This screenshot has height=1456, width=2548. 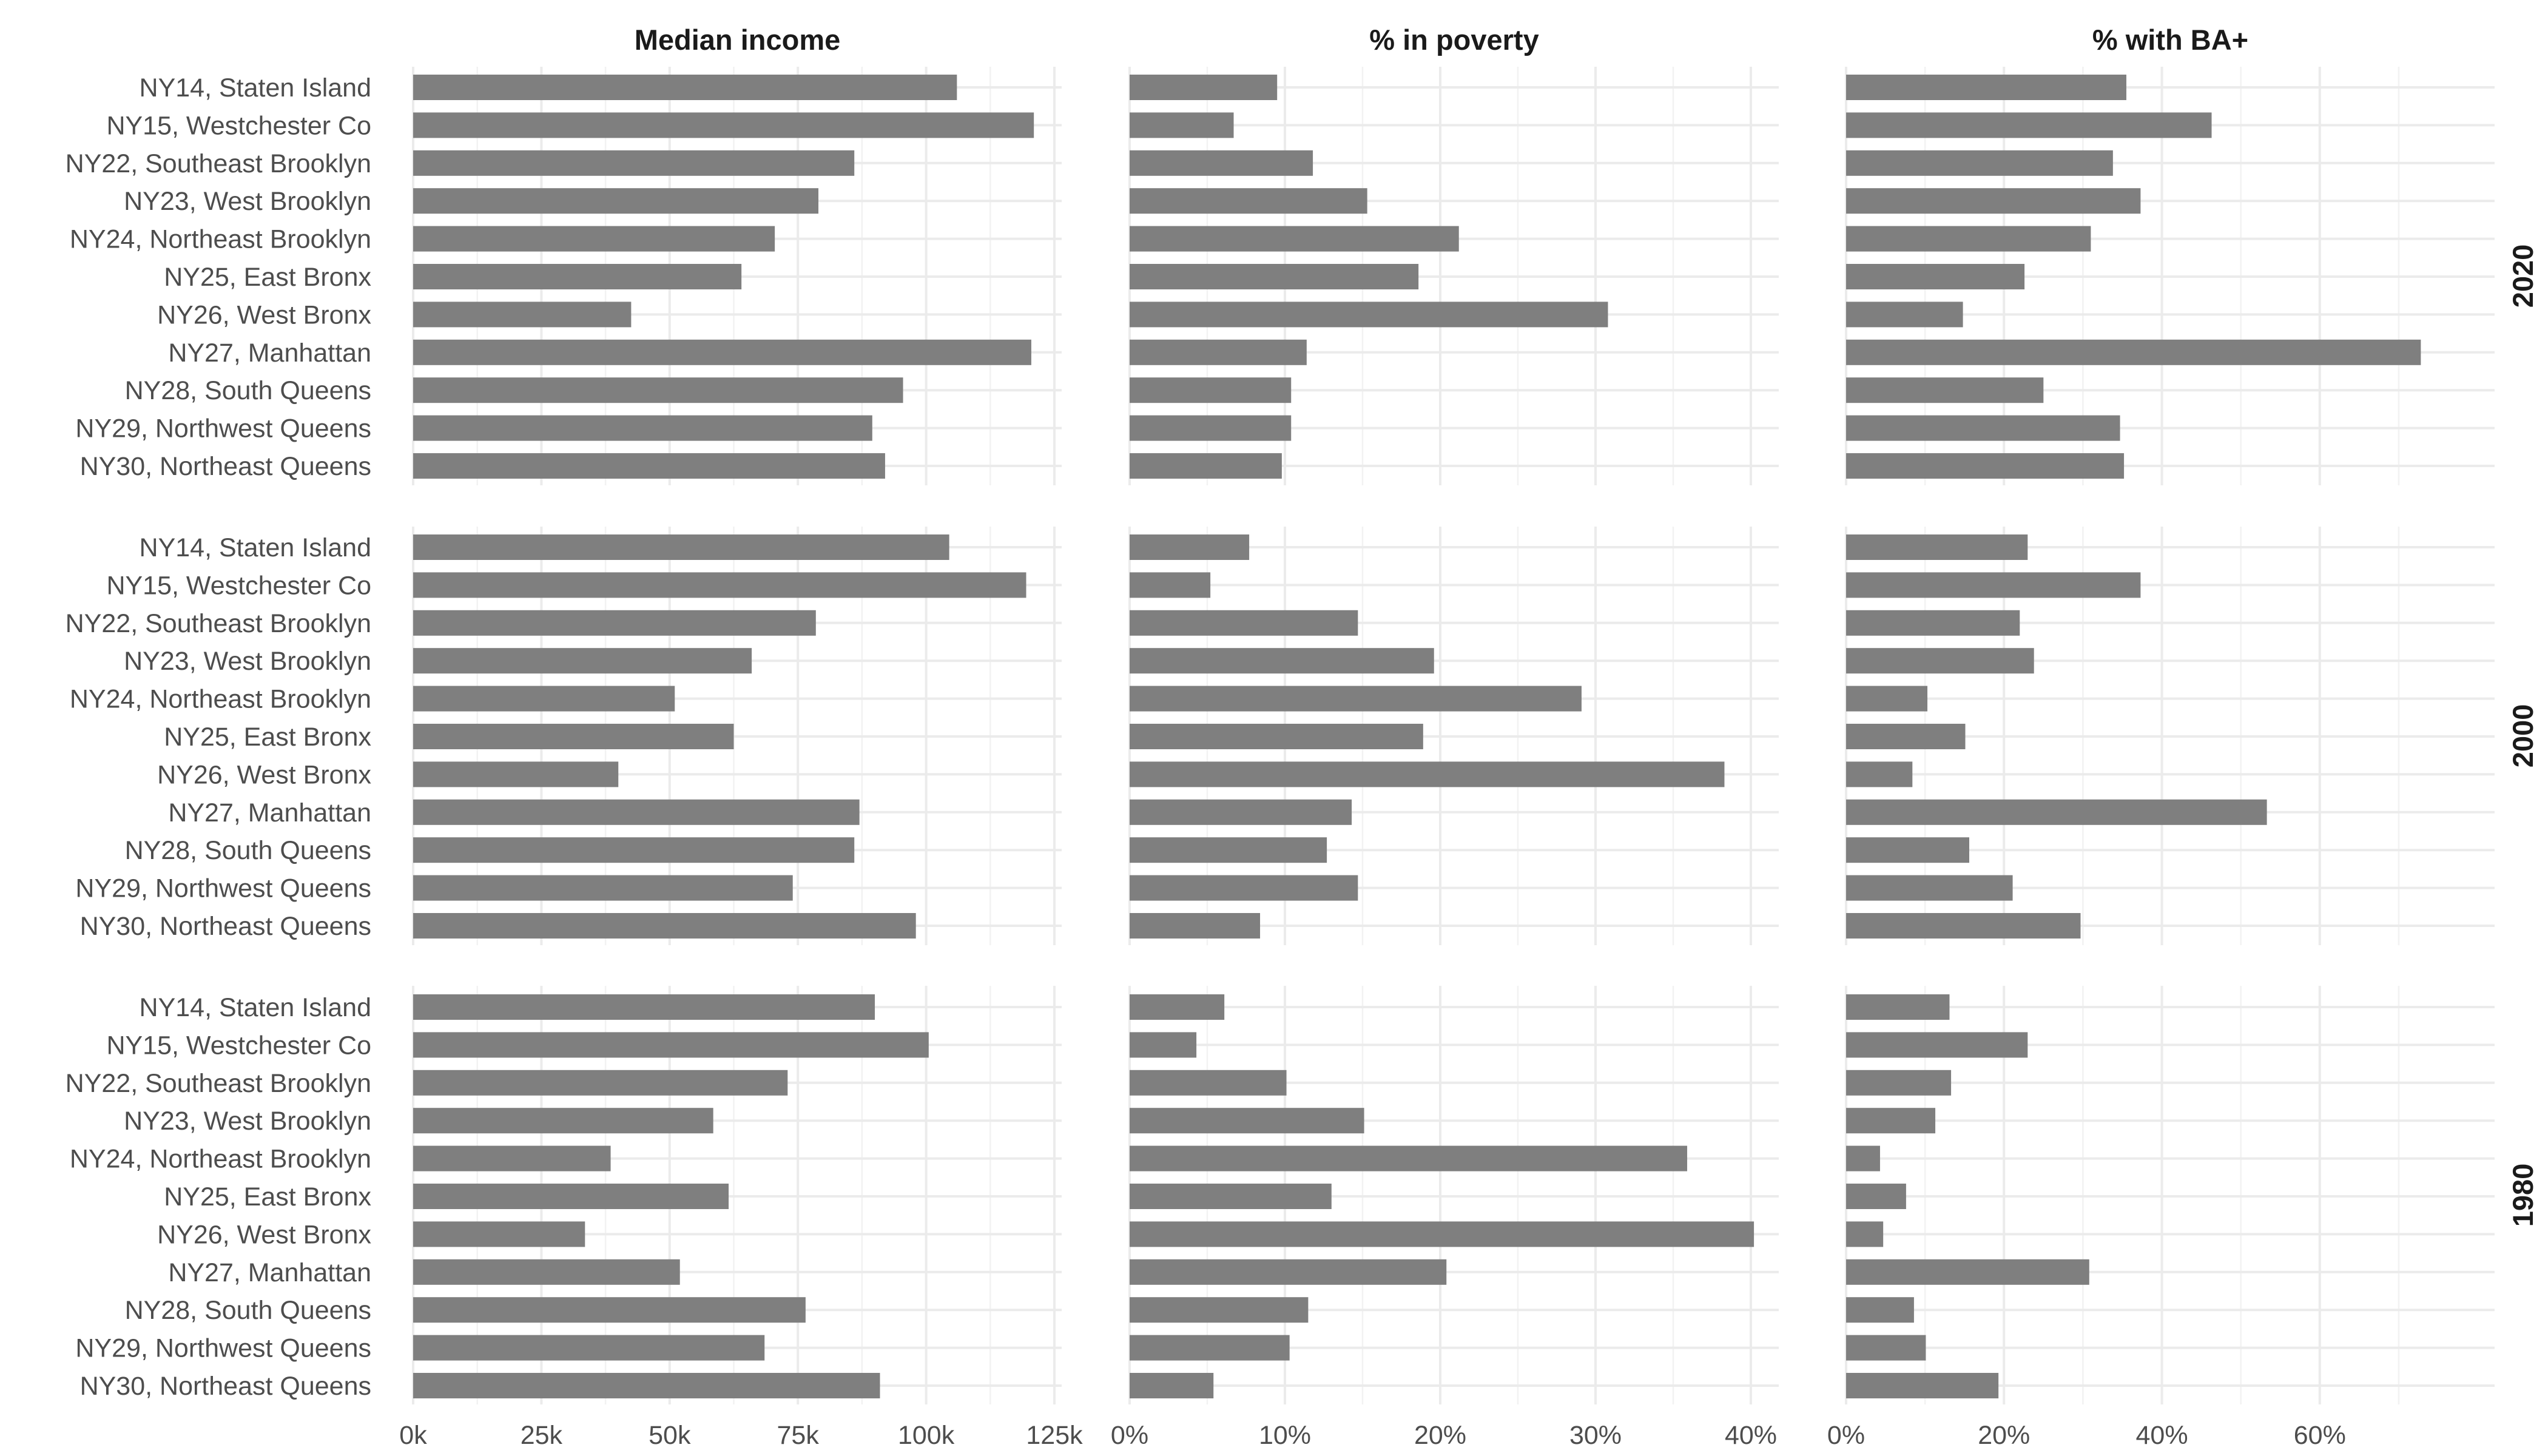 What do you see at coordinates (1285, 1435) in the screenshot?
I see `x-tick-label: 10%` at bounding box center [1285, 1435].